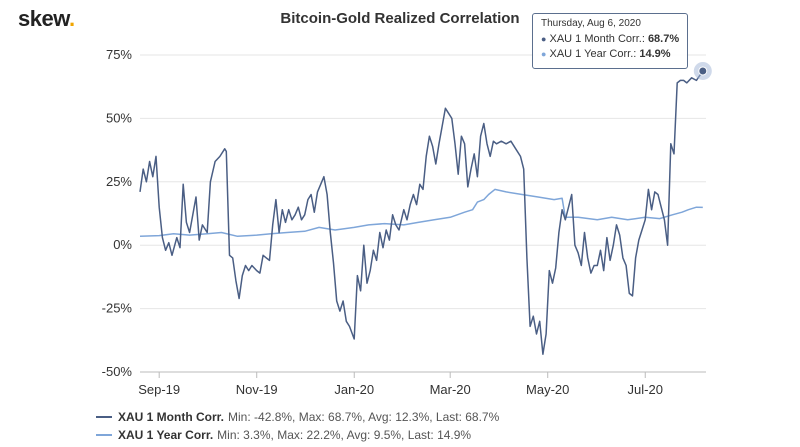 The width and height of the screenshot is (800, 447). What do you see at coordinates (119, 181) in the screenshot?
I see `y-tick-label: 25%` at bounding box center [119, 181].